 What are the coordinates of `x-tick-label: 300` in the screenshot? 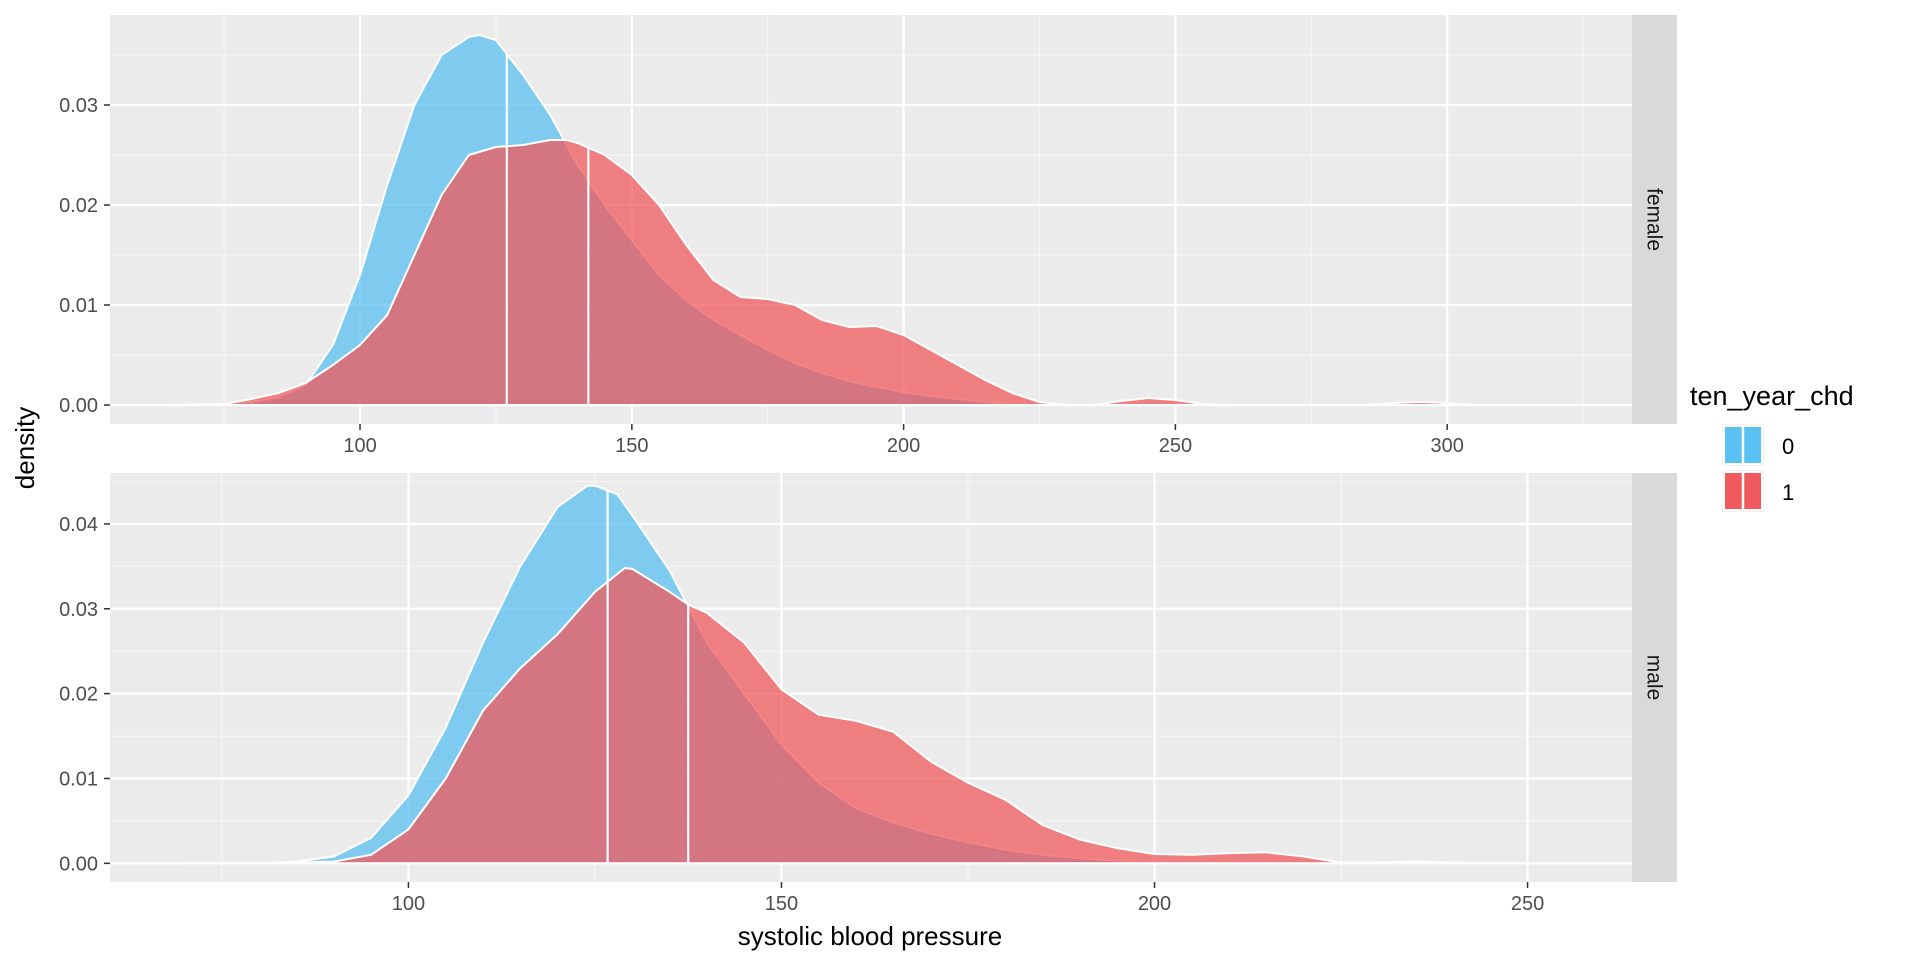 It's located at (1446, 446).